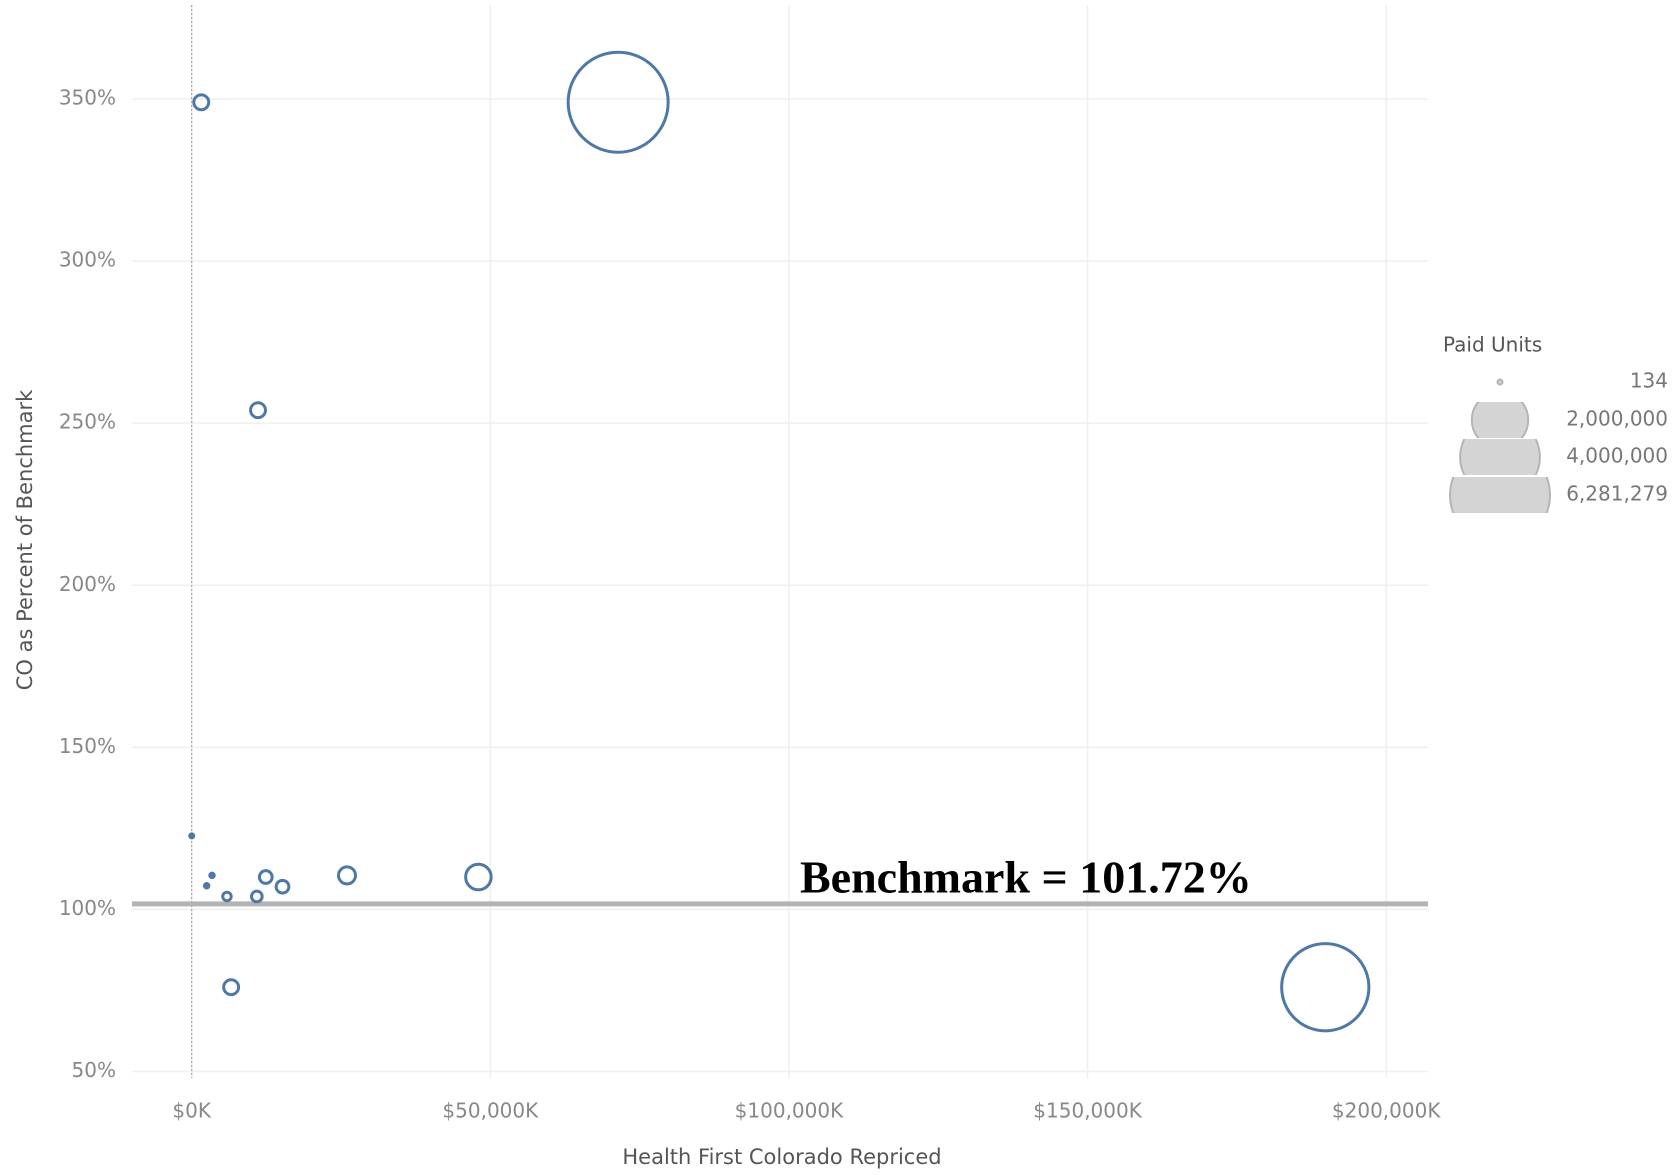  Describe the element at coordinates (87, 98) in the screenshot. I see `y-tick-label: 350%` at that location.